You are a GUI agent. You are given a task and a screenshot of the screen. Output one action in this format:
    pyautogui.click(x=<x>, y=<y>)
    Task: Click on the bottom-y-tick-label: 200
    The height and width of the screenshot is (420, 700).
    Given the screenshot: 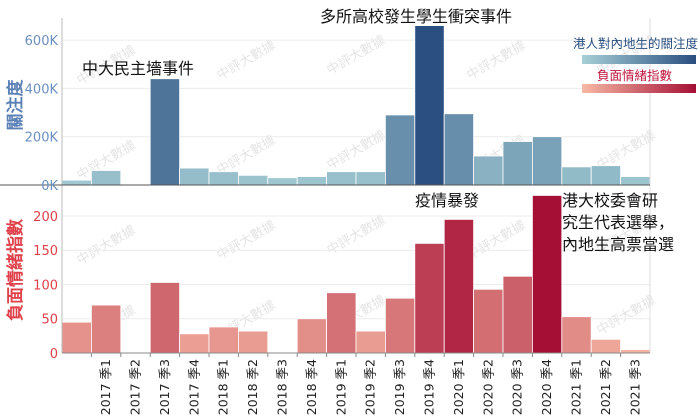 What is the action you would take?
    pyautogui.click(x=45, y=217)
    